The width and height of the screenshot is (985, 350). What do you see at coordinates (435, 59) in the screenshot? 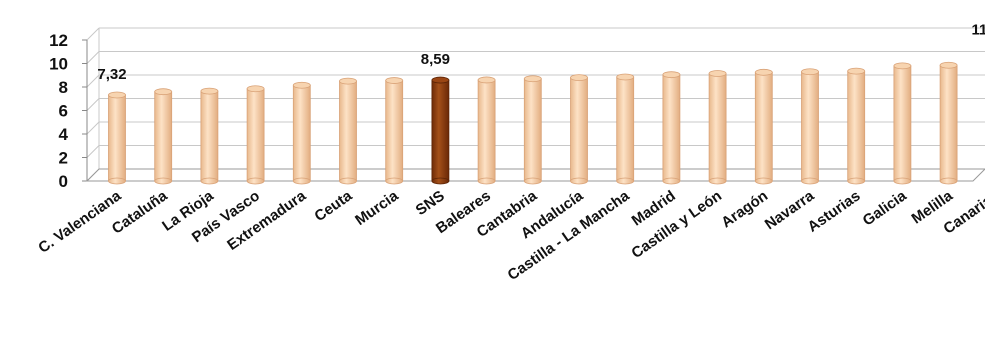
I see `data-label: 8,59` at bounding box center [435, 59].